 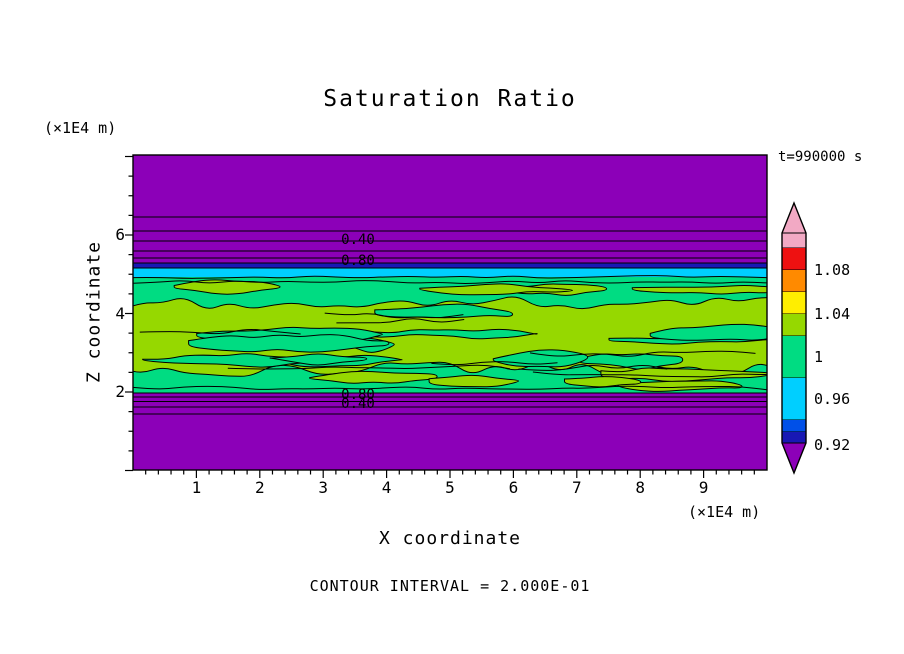 What do you see at coordinates (358, 261) in the screenshot?
I see `contour-label-upper-080: 0.80` at bounding box center [358, 261].